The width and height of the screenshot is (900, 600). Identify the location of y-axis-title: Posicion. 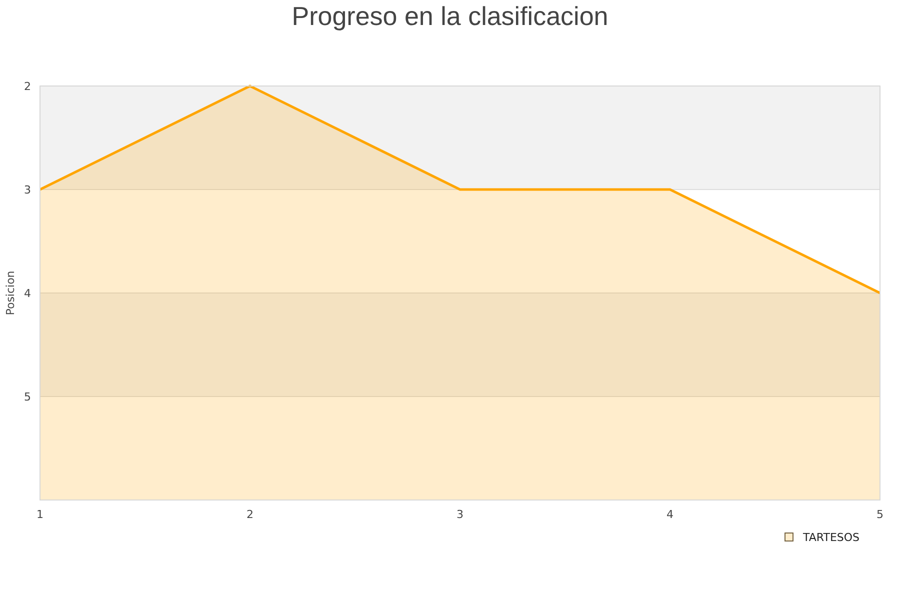
(10, 293).